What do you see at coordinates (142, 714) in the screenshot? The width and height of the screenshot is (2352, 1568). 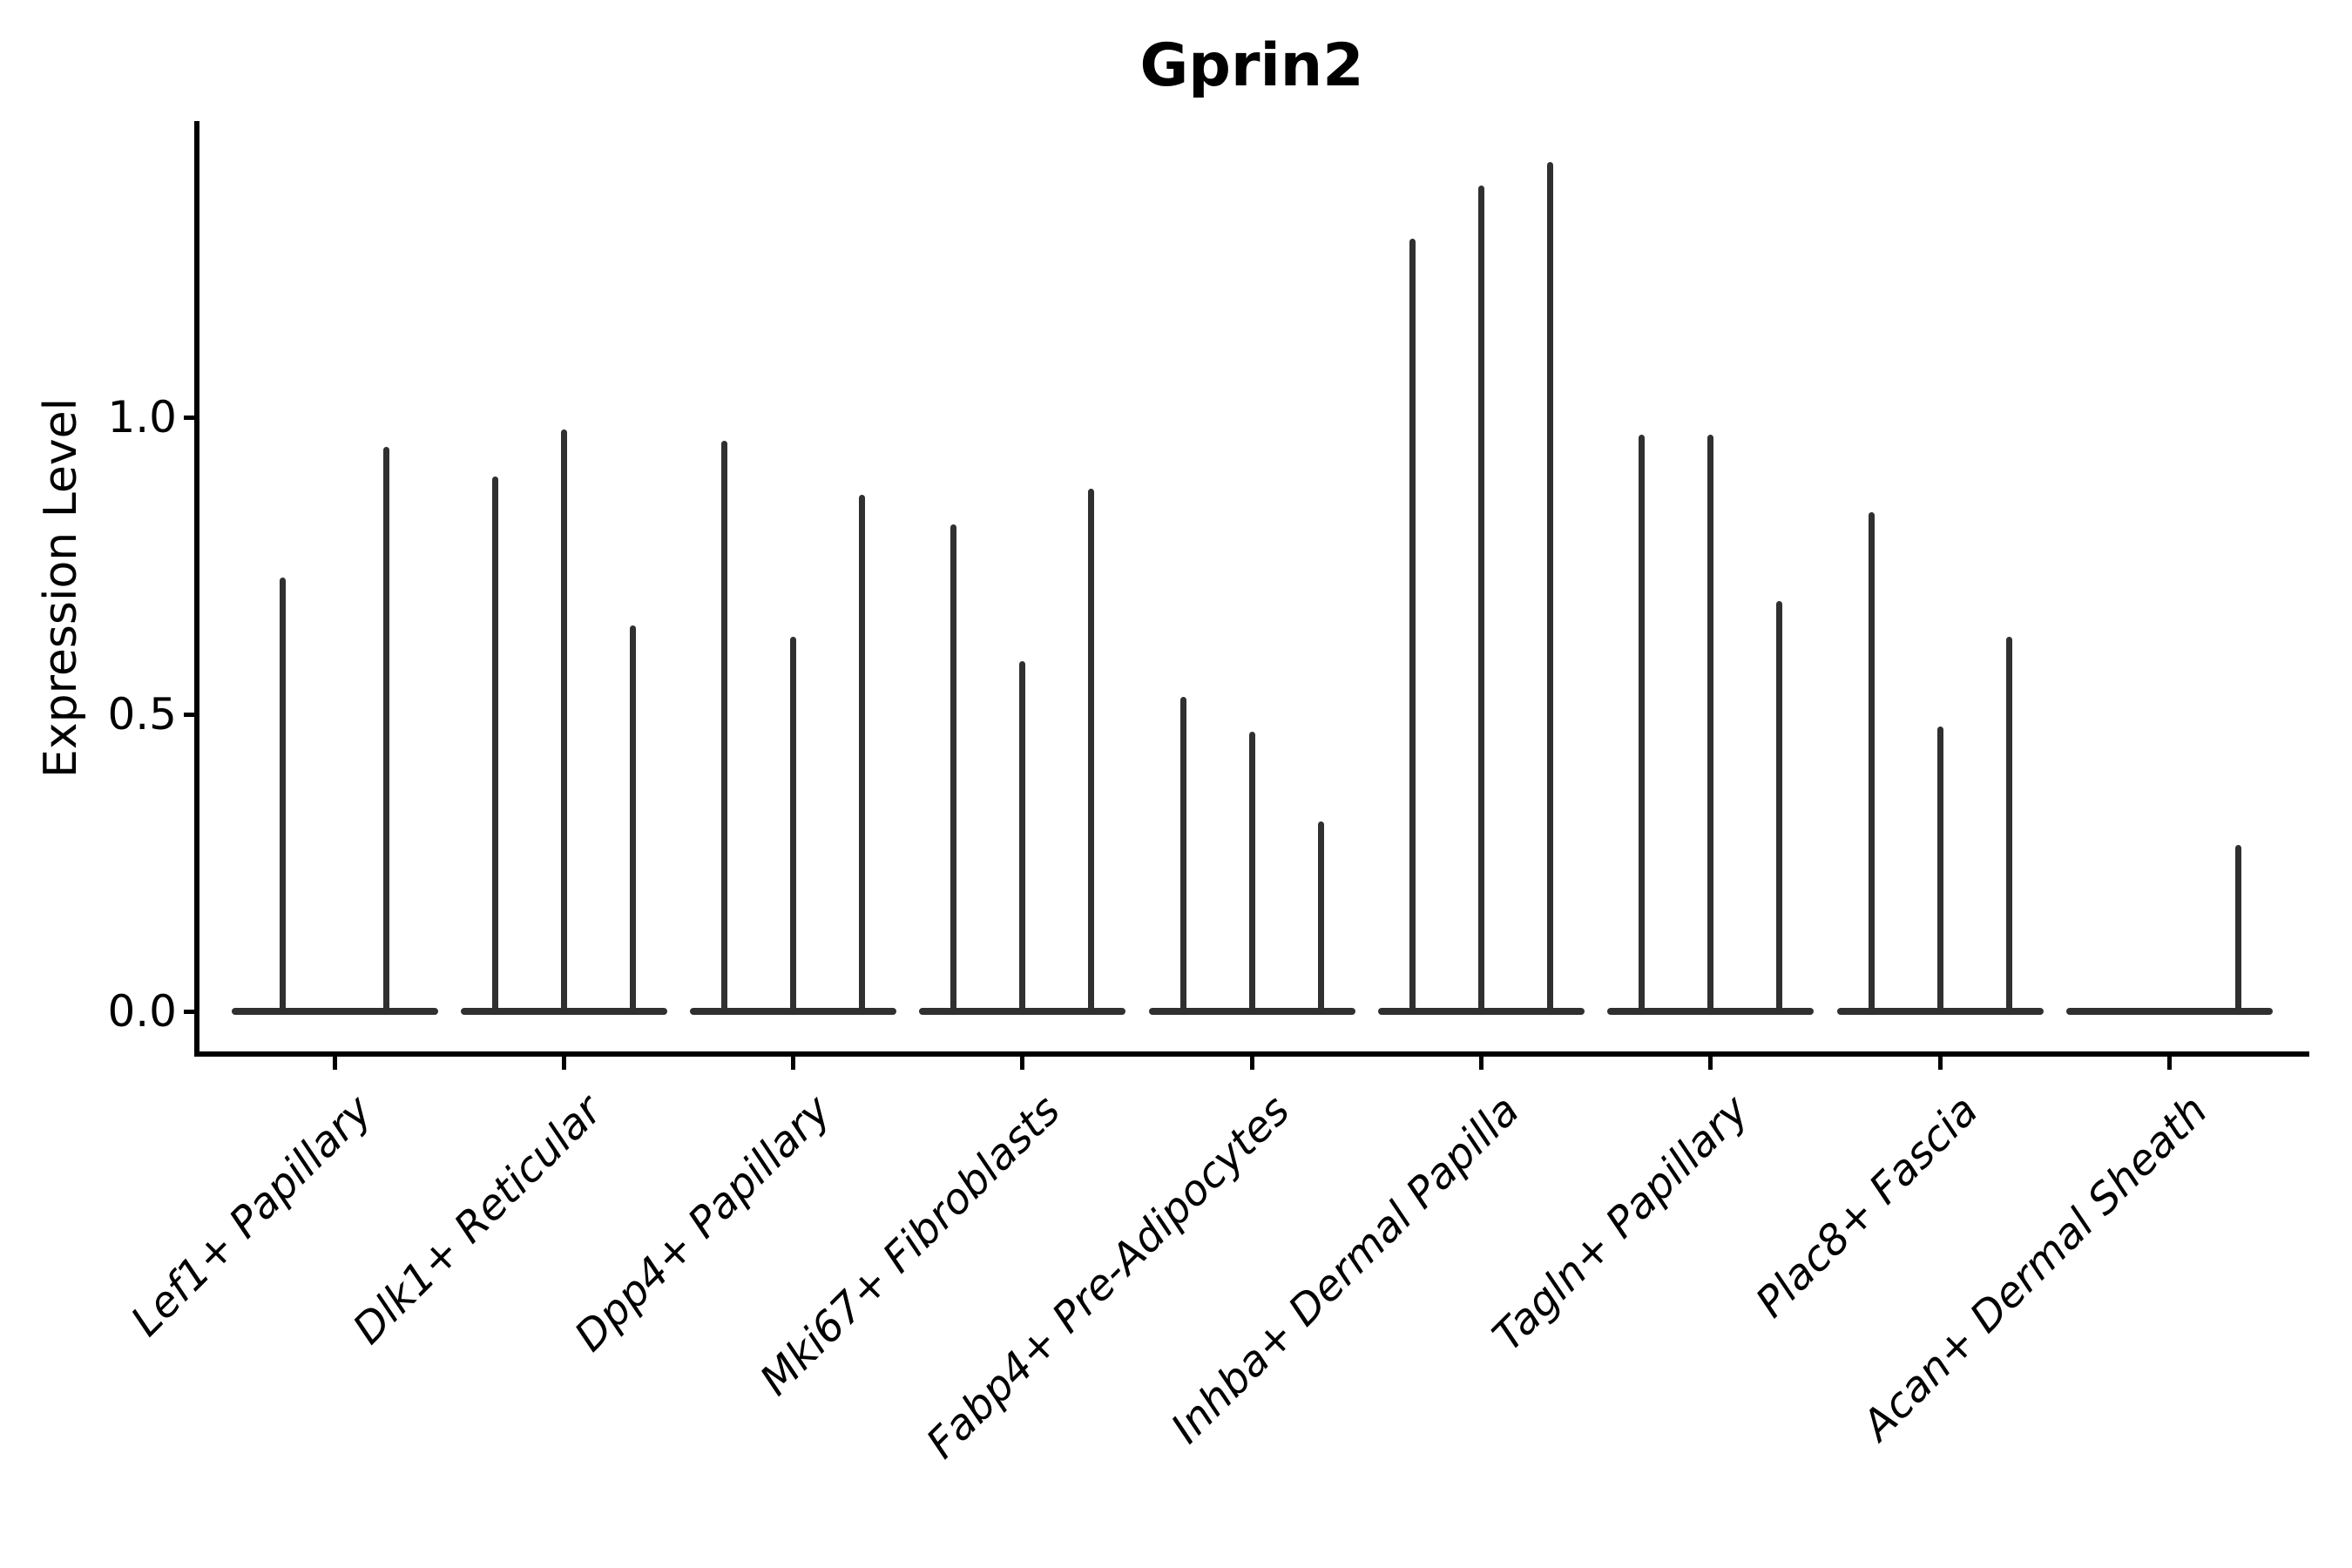 I see `y-tick-label: 0.5` at bounding box center [142, 714].